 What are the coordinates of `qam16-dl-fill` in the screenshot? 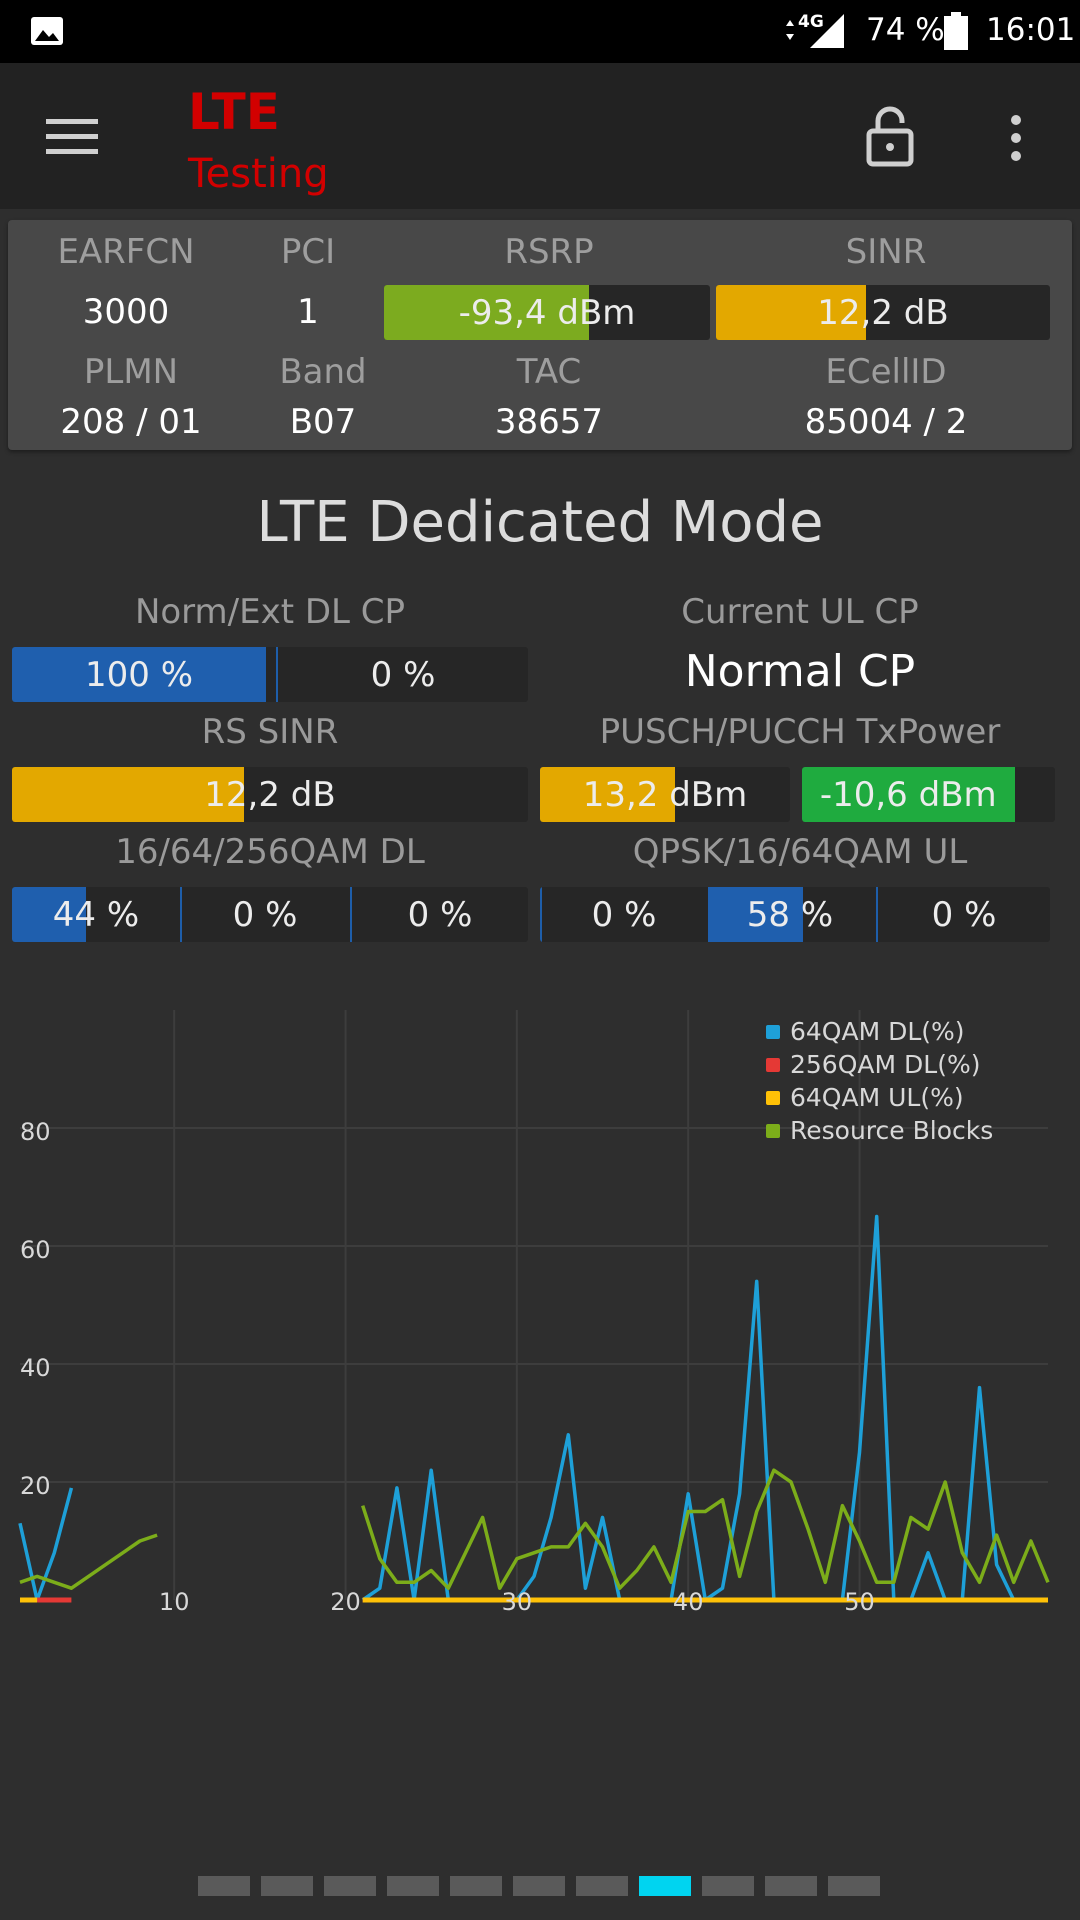 It's located at (49, 914).